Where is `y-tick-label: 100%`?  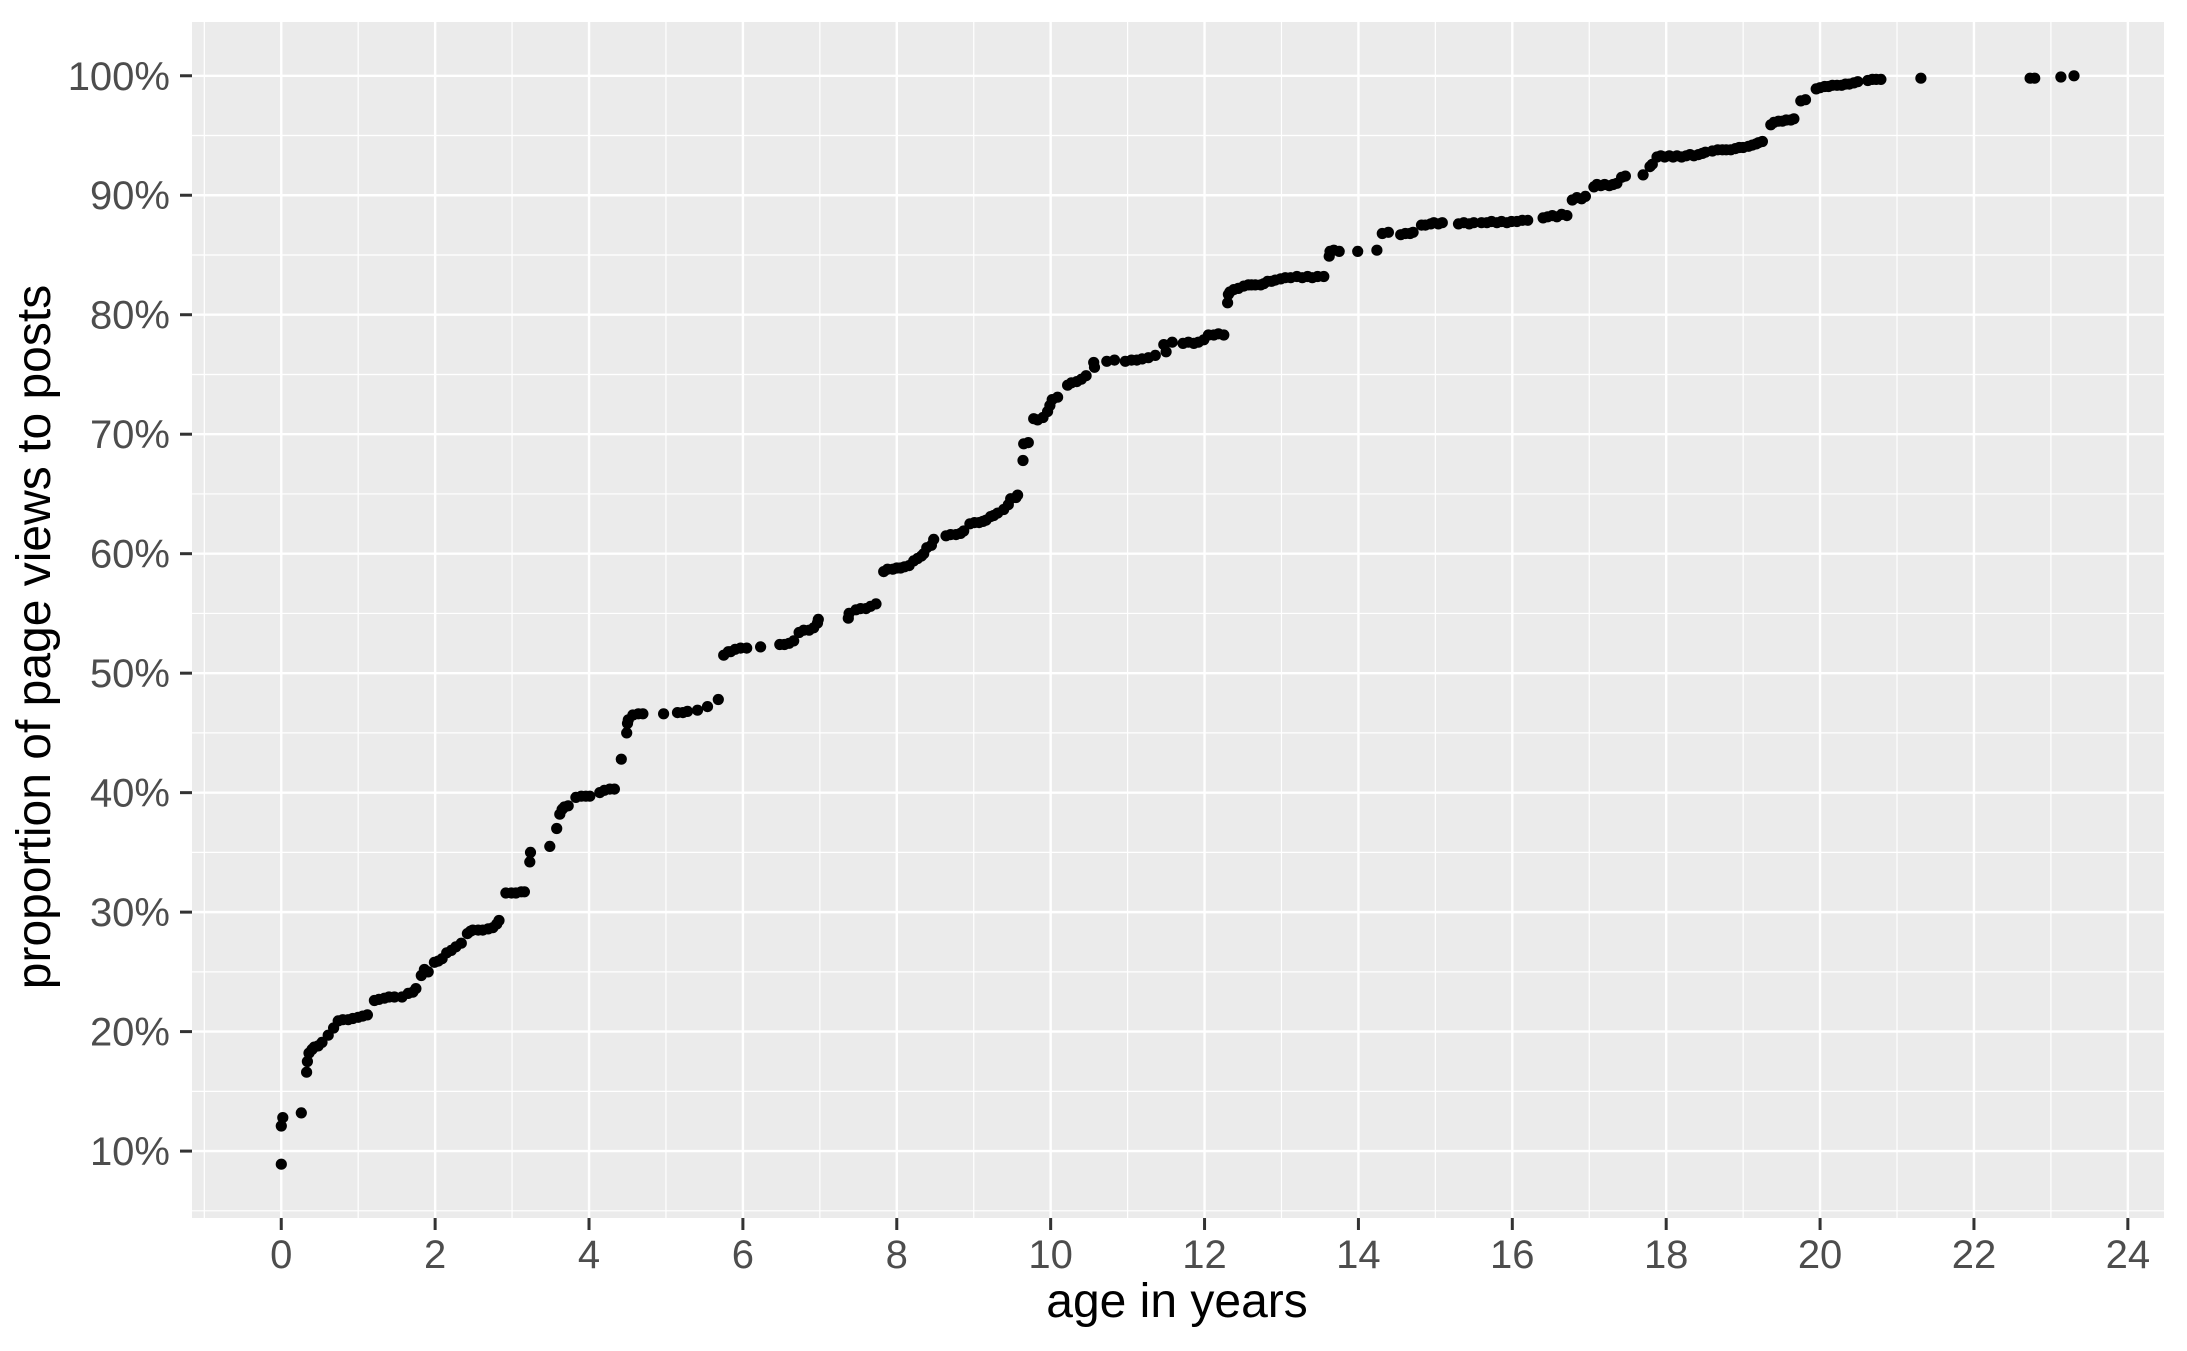
y-tick-label: 100% is located at coordinates (119, 77).